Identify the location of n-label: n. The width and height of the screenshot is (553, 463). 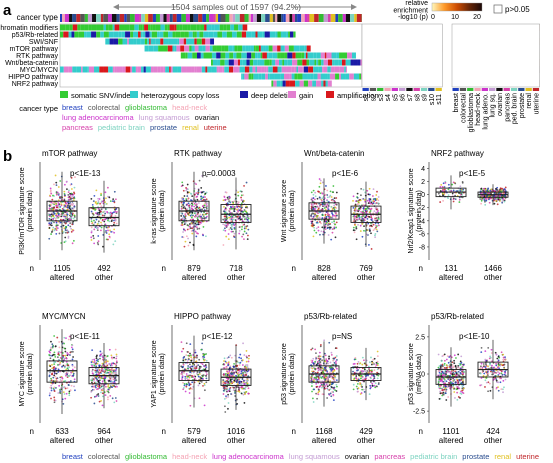
(32, 431).